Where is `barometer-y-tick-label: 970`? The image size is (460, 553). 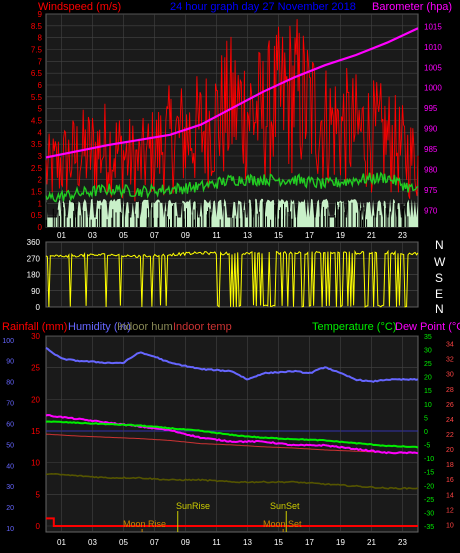 barometer-y-tick-label: 970 is located at coordinates (431, 211).